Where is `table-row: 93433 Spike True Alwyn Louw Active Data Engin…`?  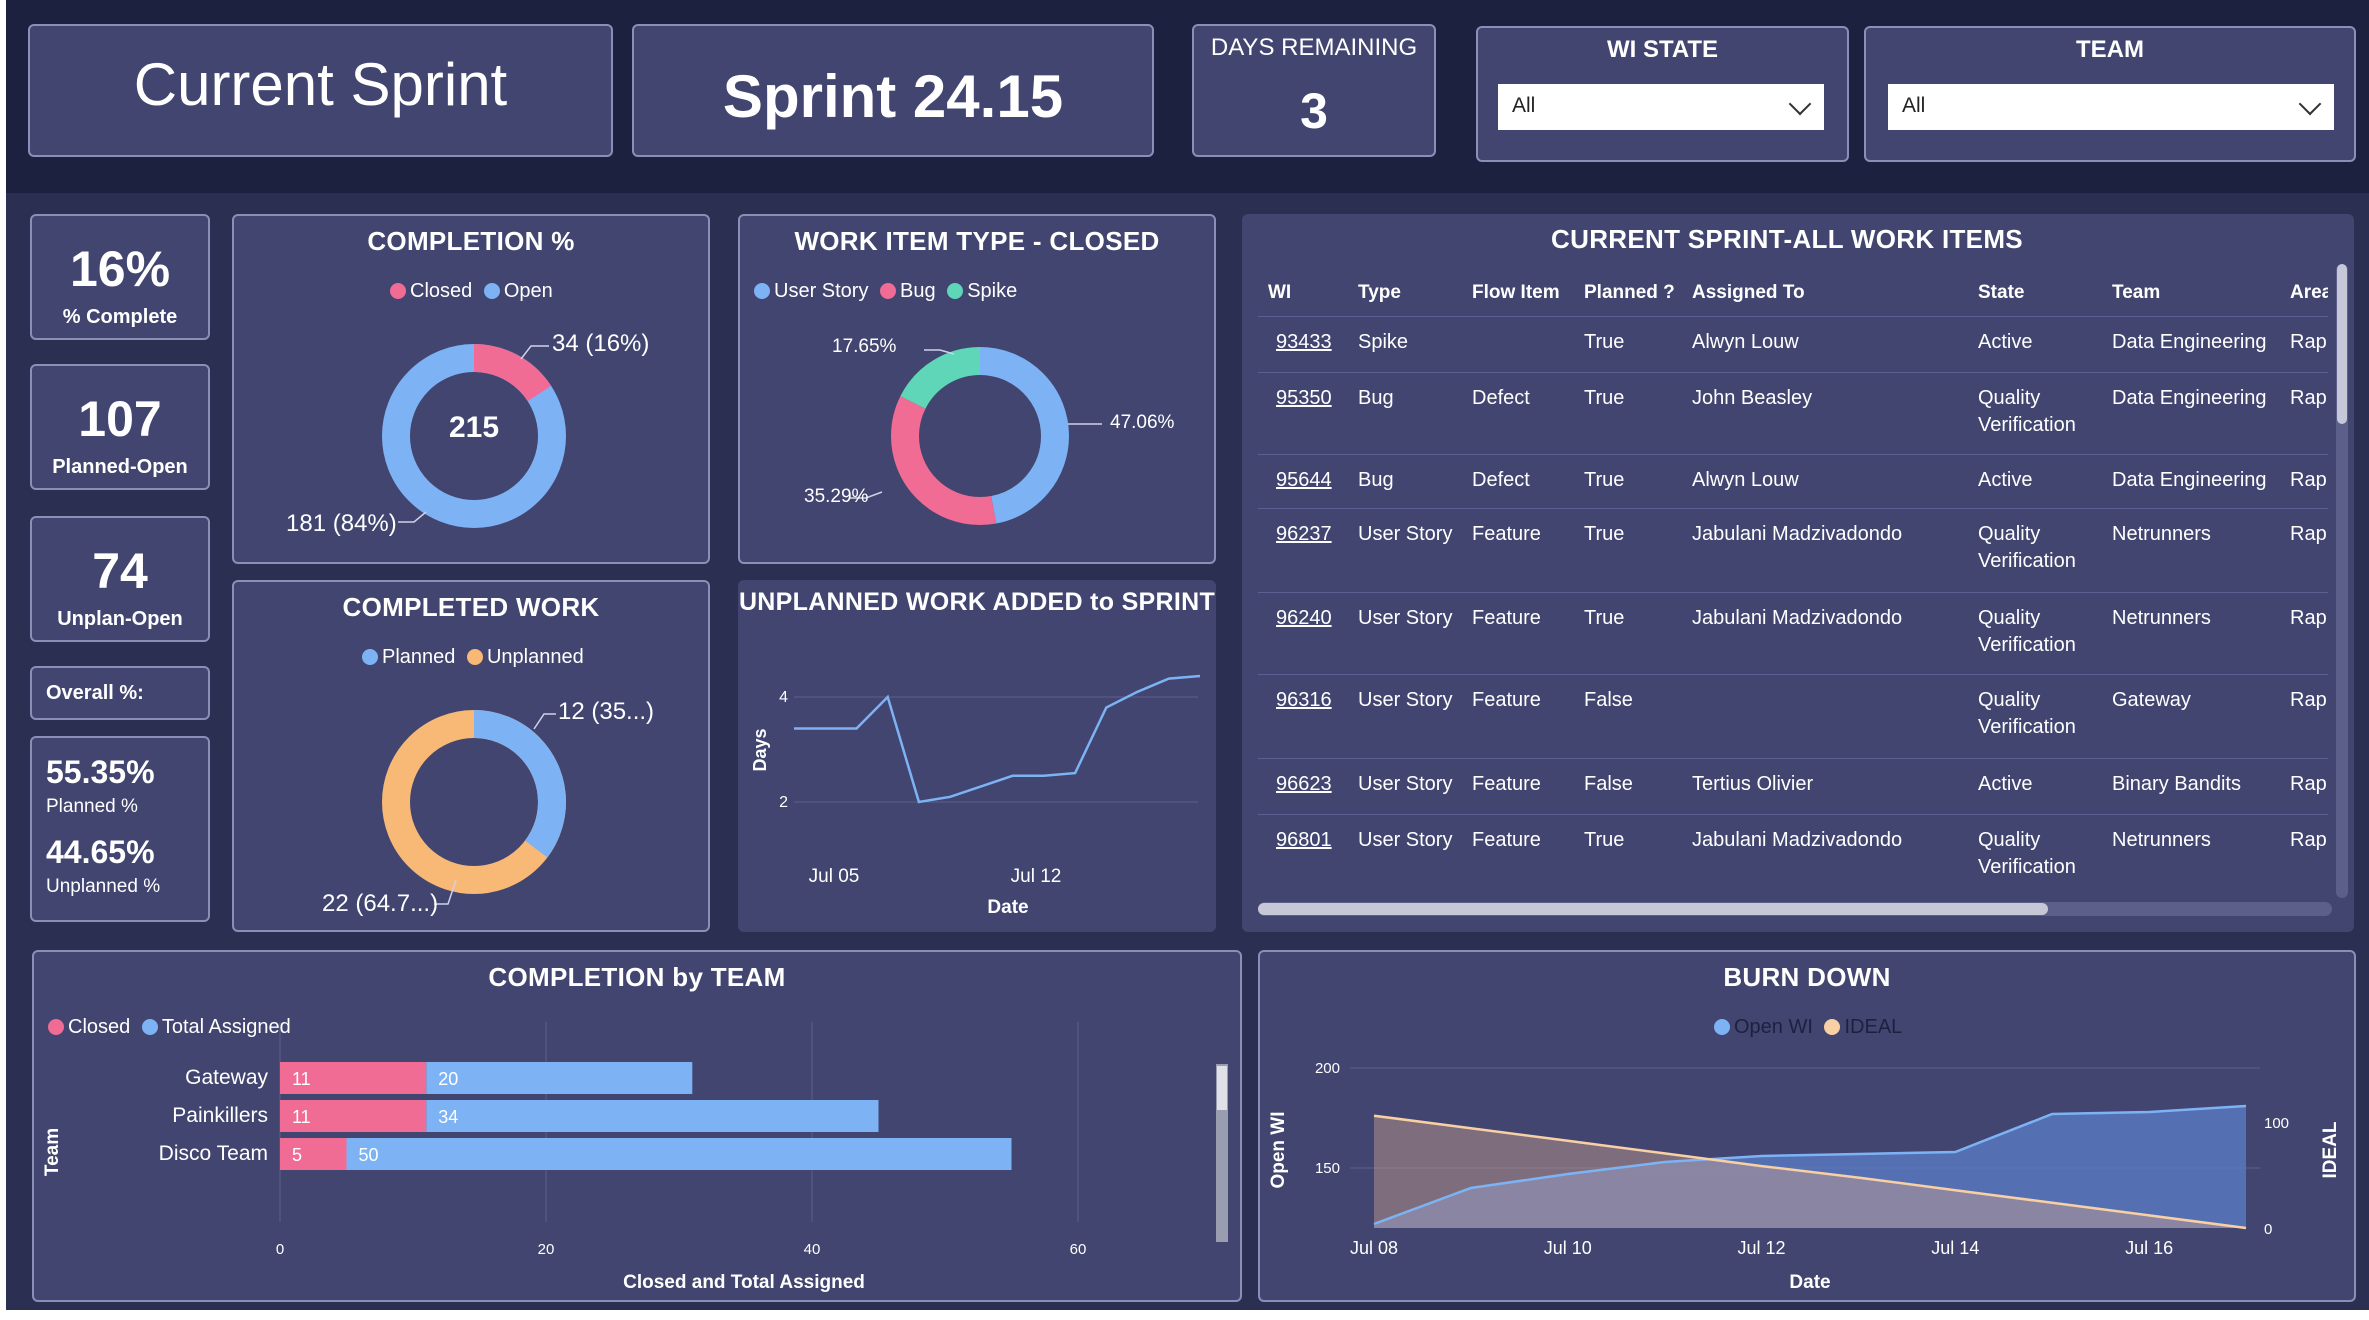 table-row: 93433 Spike True Alwyn Louw Active Data Engin… is located at coordinates (1793, 344).